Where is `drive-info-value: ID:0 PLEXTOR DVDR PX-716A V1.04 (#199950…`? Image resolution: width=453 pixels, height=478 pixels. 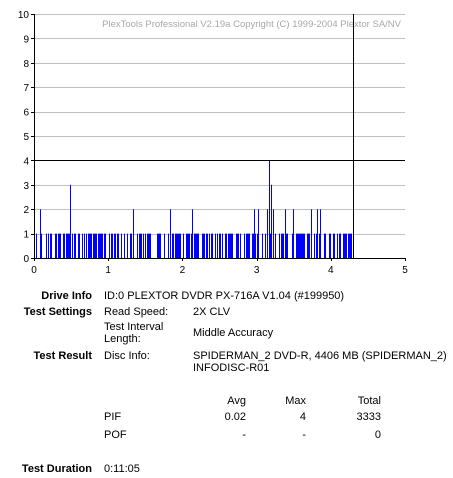 drive-info-value: ID:0 PLEXTOR DVDR PX-716A V1.04 (#199950… is located at coordinates (224, 296).